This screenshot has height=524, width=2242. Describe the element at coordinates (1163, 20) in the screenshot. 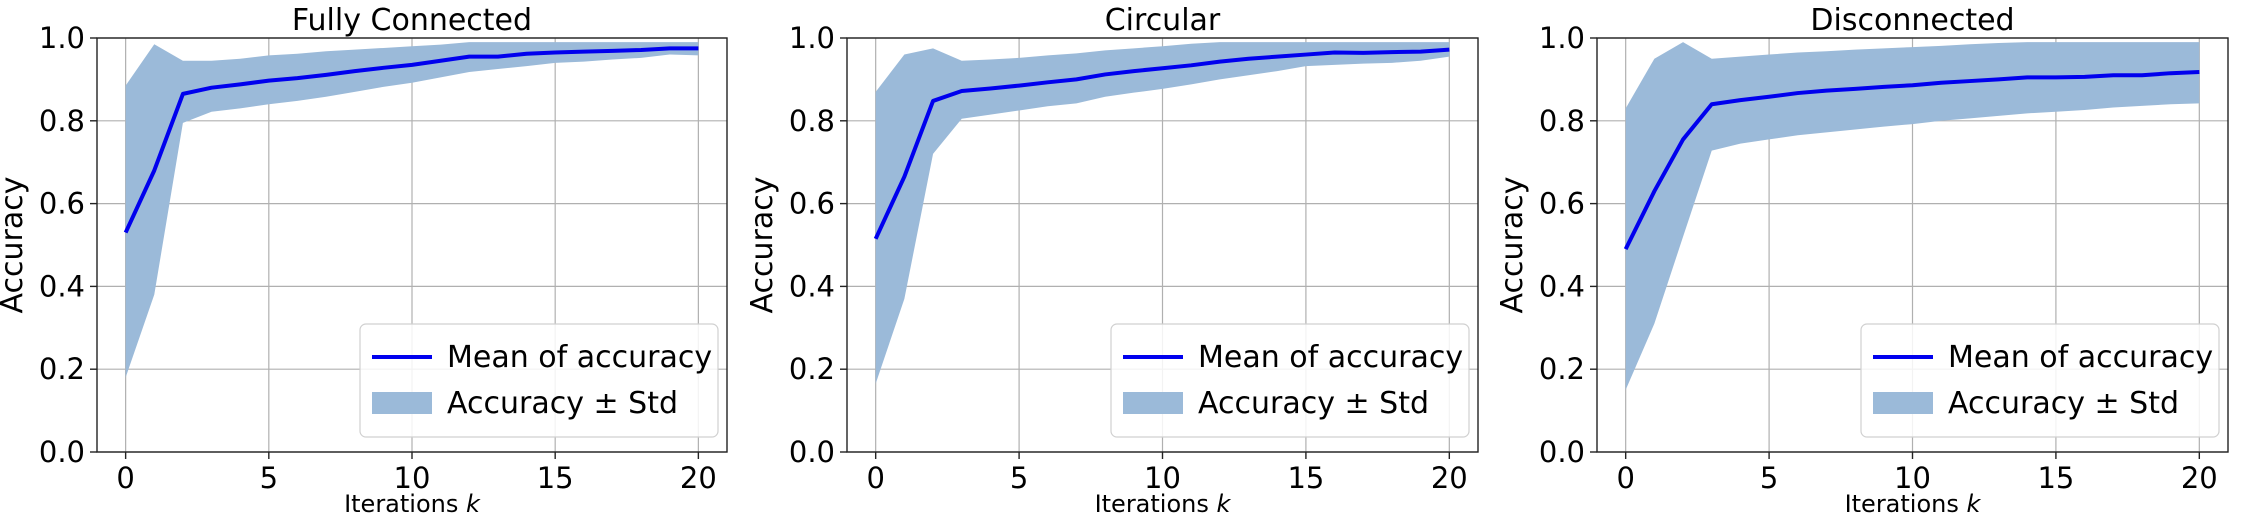

I see `chart-title: Circular` at that location.